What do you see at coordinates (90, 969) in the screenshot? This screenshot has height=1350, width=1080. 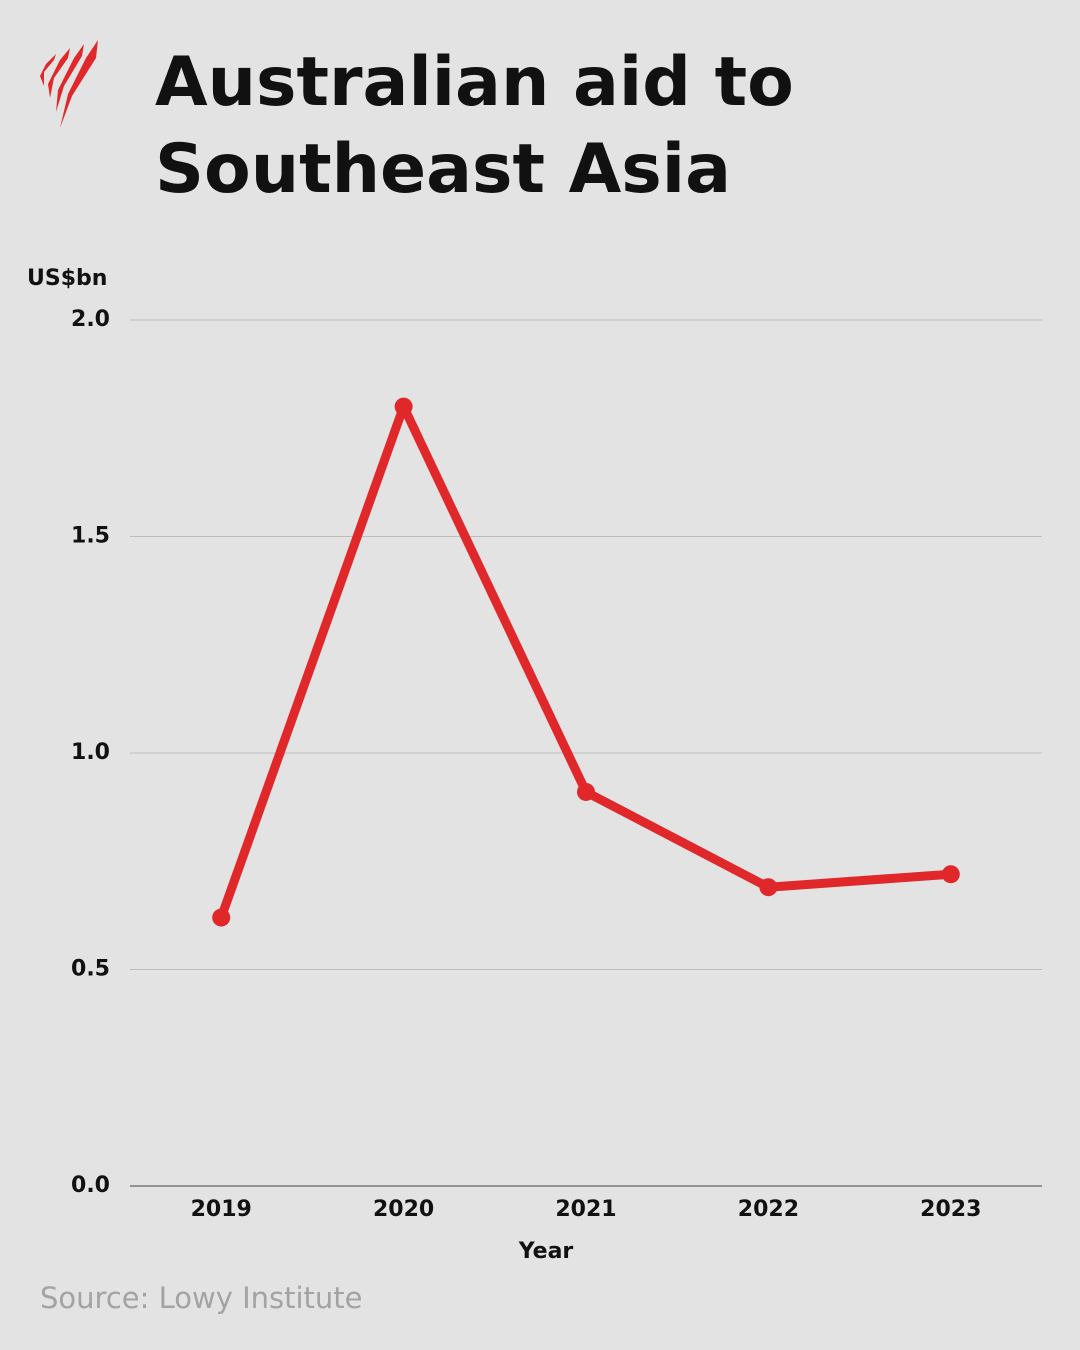 I see `y-tick-label: 0.5` at bounding box center [90, 969].